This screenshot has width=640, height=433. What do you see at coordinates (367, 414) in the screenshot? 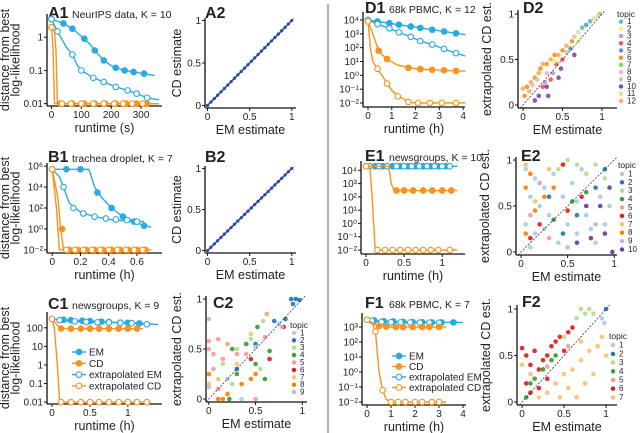
I see `x-tick-label: 0` at bounding box center [367, 414].